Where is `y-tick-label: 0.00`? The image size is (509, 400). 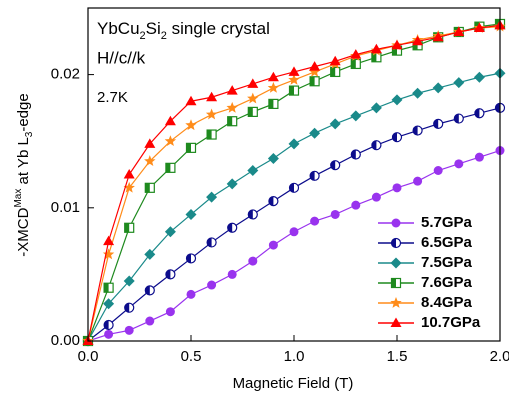 y-tick-label: 0.00 is located at coordinates (65, 340).